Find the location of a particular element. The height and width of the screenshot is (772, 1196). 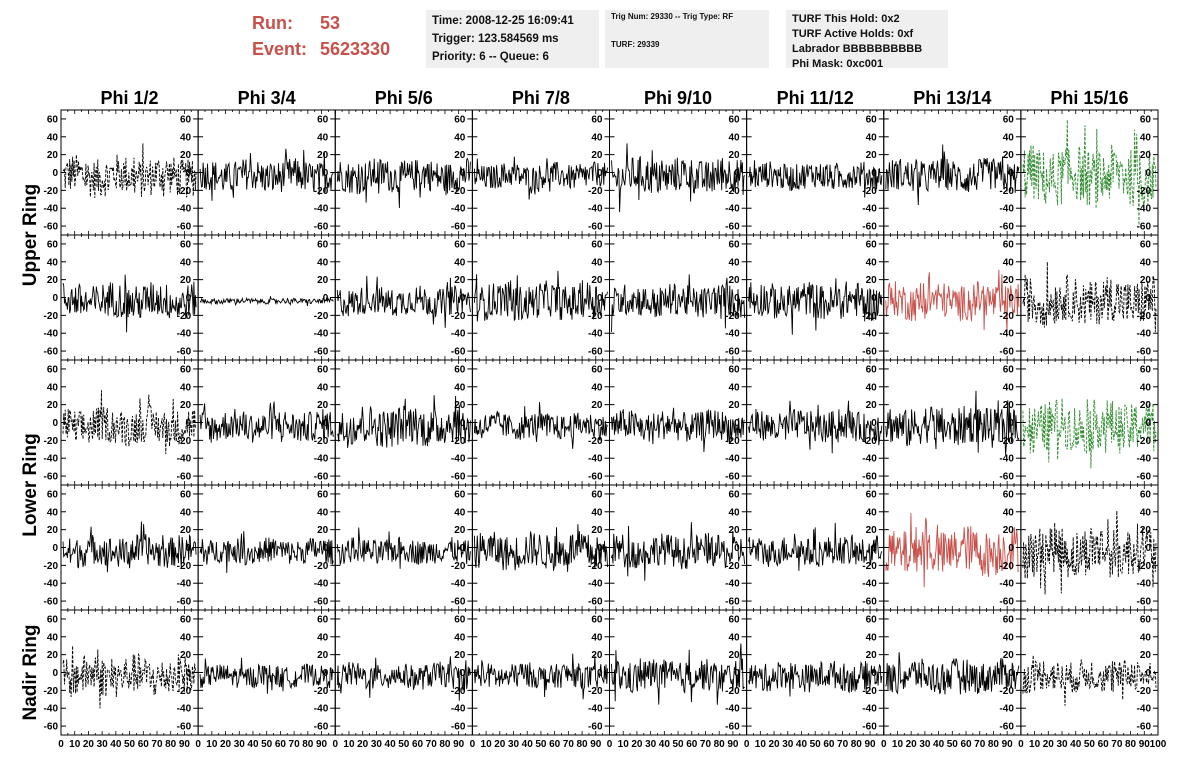

column-header: Phi 11/12 is located at coordinates (815, 98).